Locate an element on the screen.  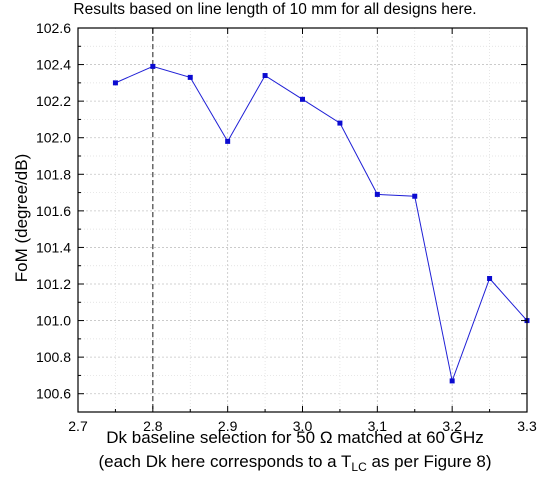
y-tick-label: 100.6 is located at coordinates (53, 394).